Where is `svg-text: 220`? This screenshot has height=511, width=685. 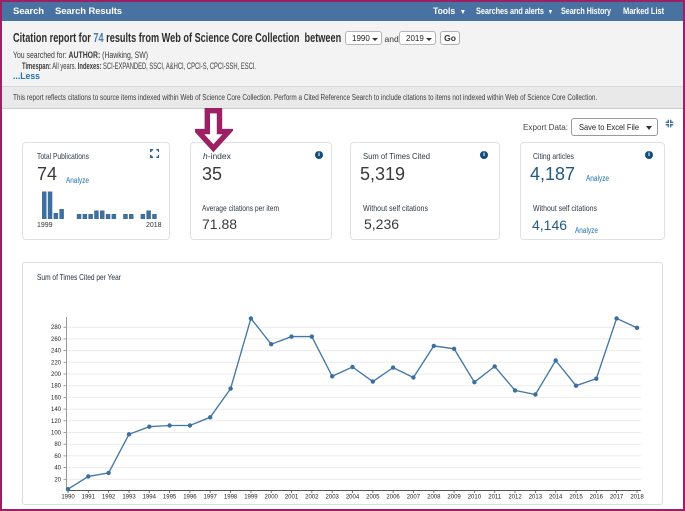 svg-text: 220 is located at coordinates (56, 363).